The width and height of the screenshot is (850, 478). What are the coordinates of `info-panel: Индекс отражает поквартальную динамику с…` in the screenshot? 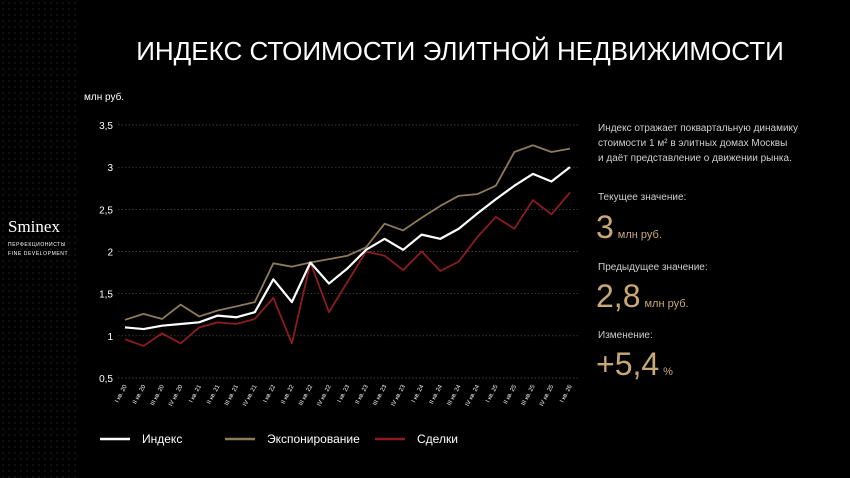 It's located at (697, 252).